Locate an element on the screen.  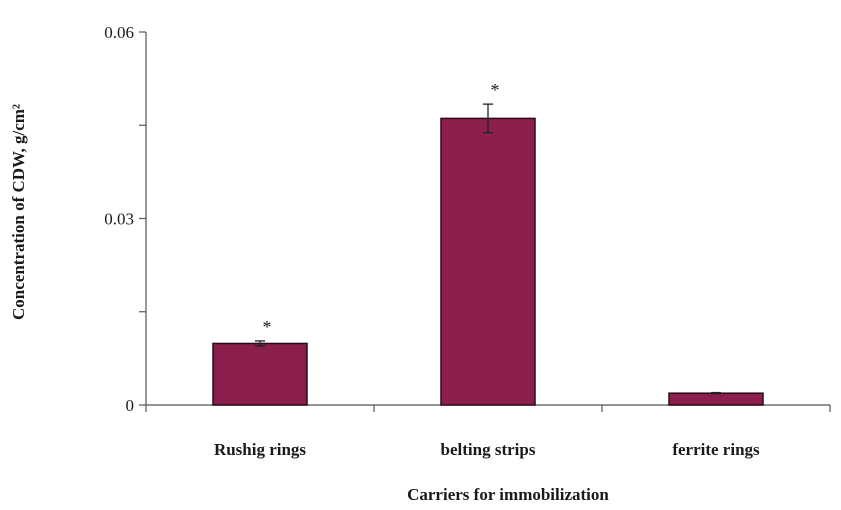
y-tick-label: 0 is located at coordinates (130, 405).